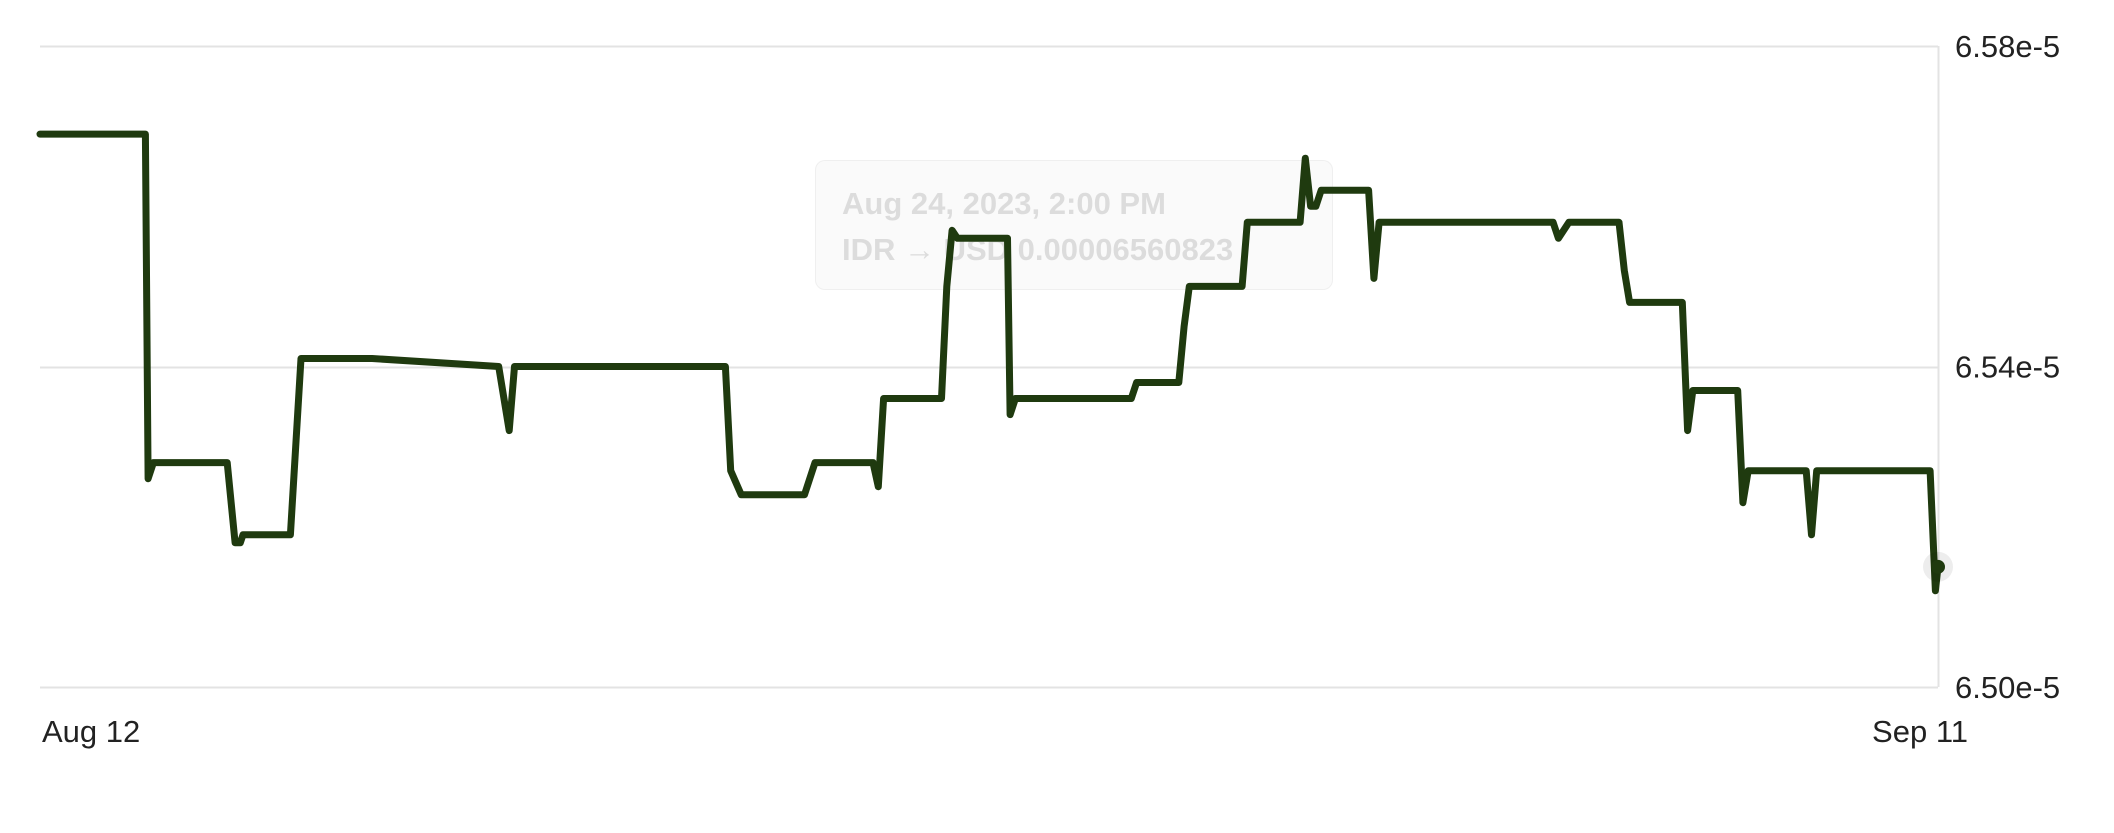 This screenshot has height=833, width=2114. I want to click on x-tick-label: Aug 12, so click(91, 731).